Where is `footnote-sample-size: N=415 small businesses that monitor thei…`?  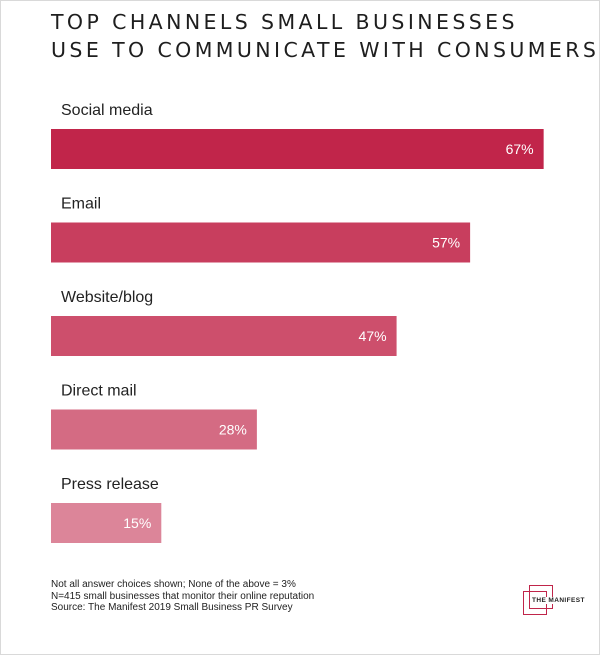
footnote-sample-size: N=415 small businesses that monitor thei… is located at coordinates (183, 596).